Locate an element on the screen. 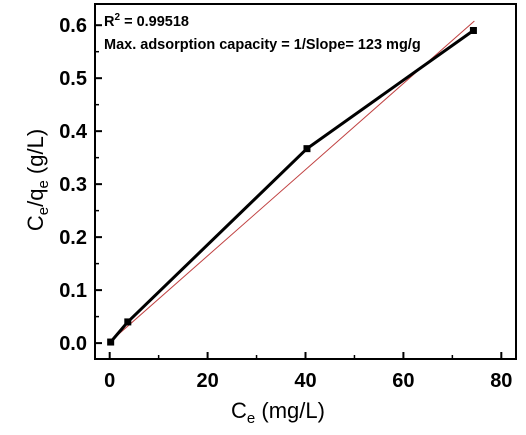 The width and height of the screenshot is (526, 435). y-axis: 0.0 0.1 0.2 0.3 0.4 0.5 0.6 is located at coordinates (80, 185).